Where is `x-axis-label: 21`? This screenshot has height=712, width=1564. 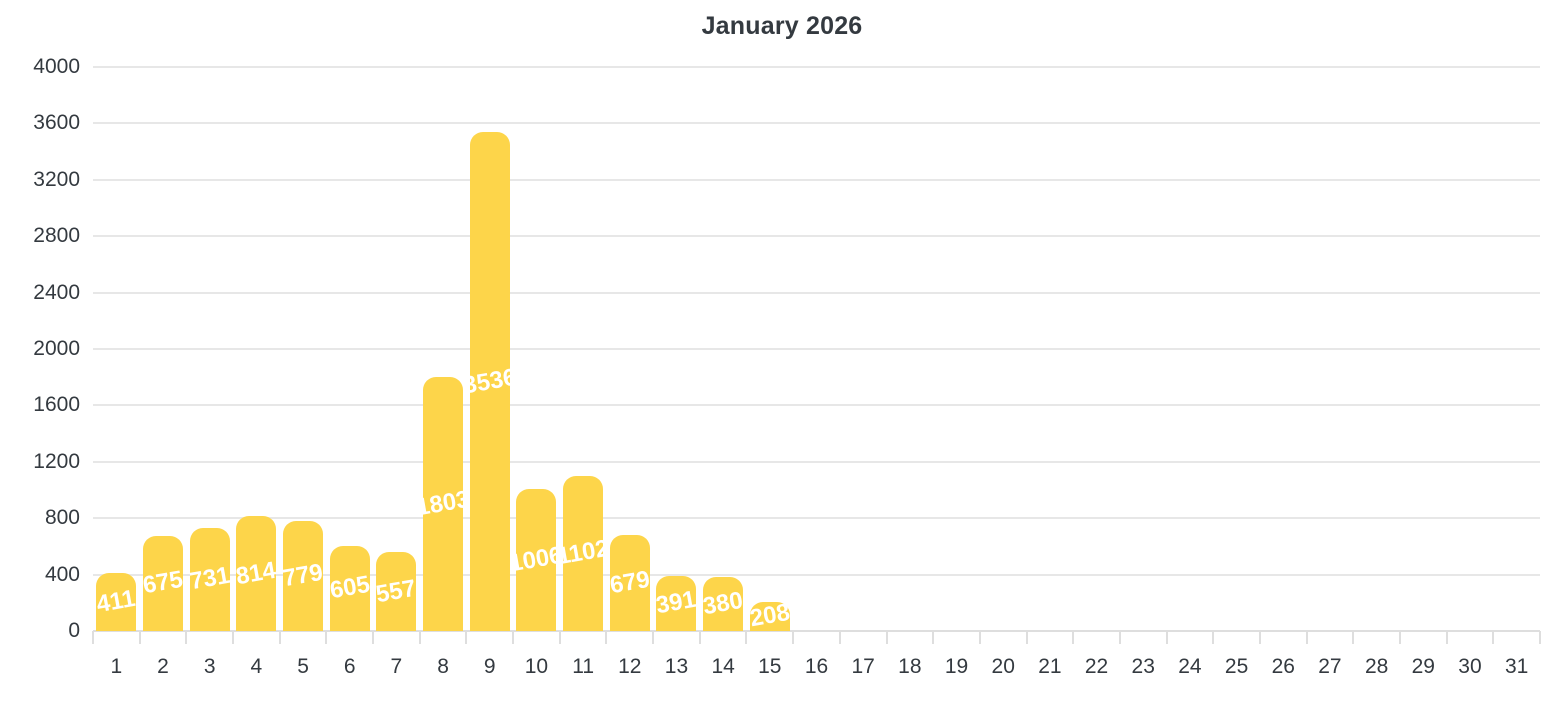 x-axis-label: 21 is located at coordinates (1050, 666).